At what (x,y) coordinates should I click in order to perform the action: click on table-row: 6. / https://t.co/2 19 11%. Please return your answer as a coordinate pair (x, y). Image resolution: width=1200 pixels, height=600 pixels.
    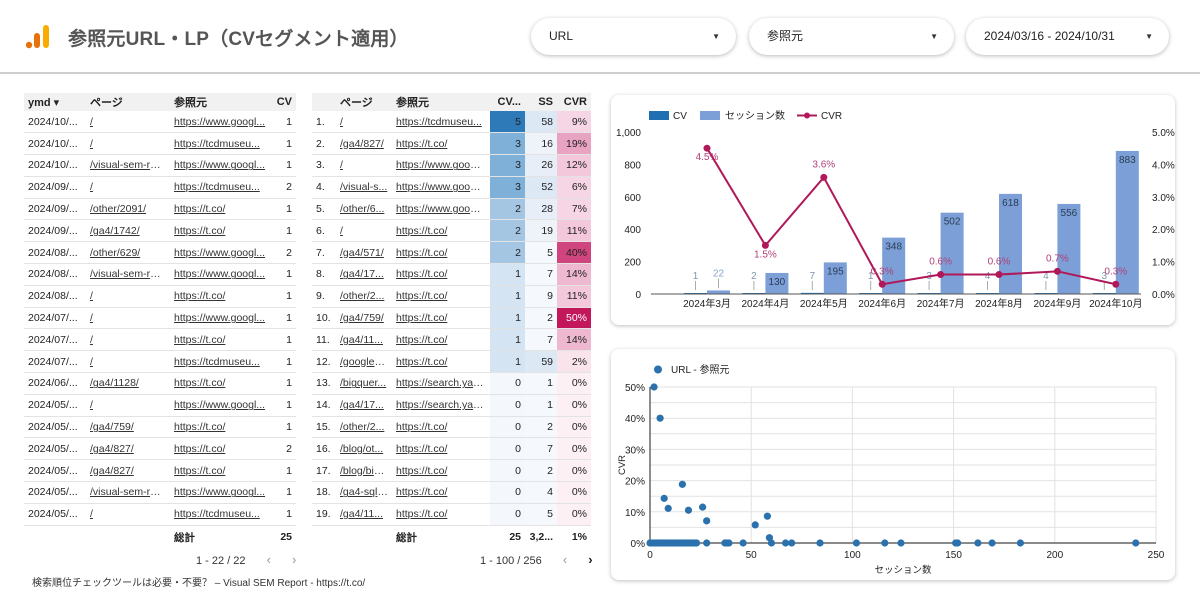
    Looking at the image, I should click on (451, 231).